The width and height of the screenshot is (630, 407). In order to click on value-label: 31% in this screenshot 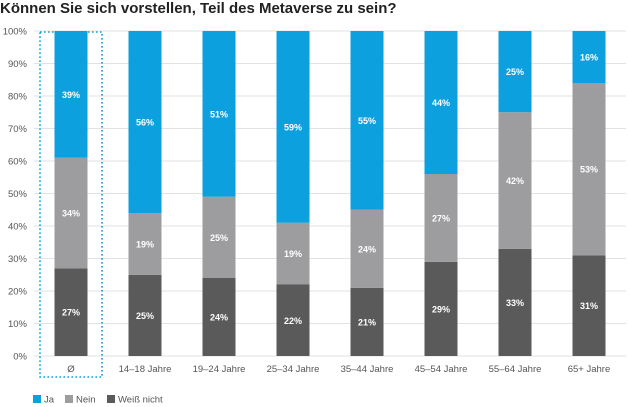, I will do `click(589, 306)`.